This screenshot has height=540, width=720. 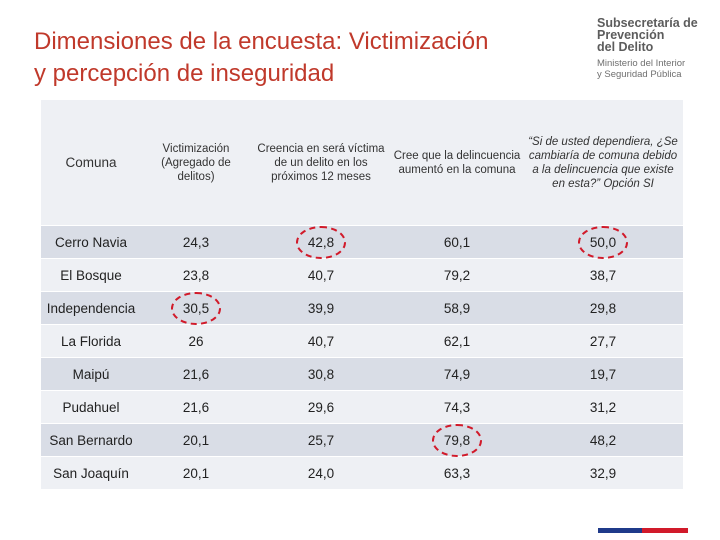 I want to click on cell-aumento: 79,2, so click(x=457, y=275).